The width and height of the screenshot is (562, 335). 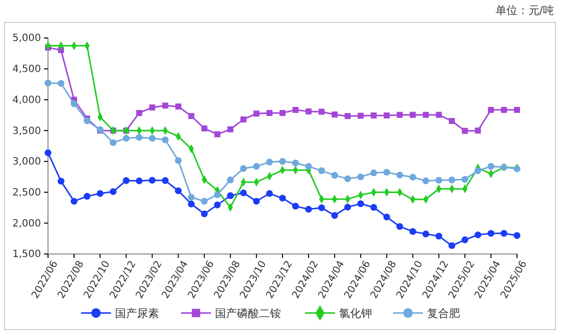 What do you see at coordinates (26, 131) in the screenshot?
I see `y-tick-label: 3,500` at bounding box center [26, 131].